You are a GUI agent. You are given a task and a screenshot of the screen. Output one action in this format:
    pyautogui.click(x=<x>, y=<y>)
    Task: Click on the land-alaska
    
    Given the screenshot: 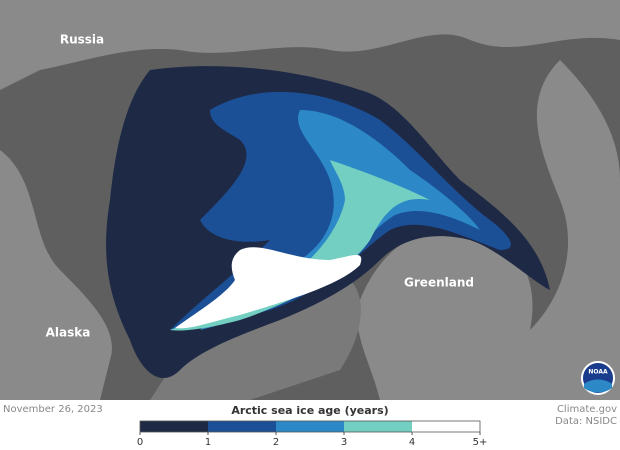 What is the action you would take?
    pyautogui.click(x=56, y=275)
    